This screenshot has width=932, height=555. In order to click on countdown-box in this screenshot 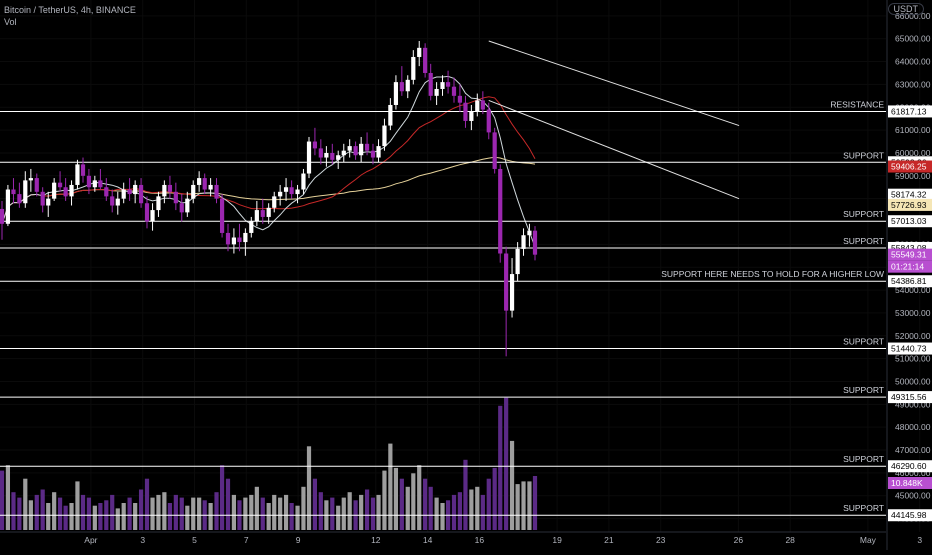, I will do `click(910, 266)`.